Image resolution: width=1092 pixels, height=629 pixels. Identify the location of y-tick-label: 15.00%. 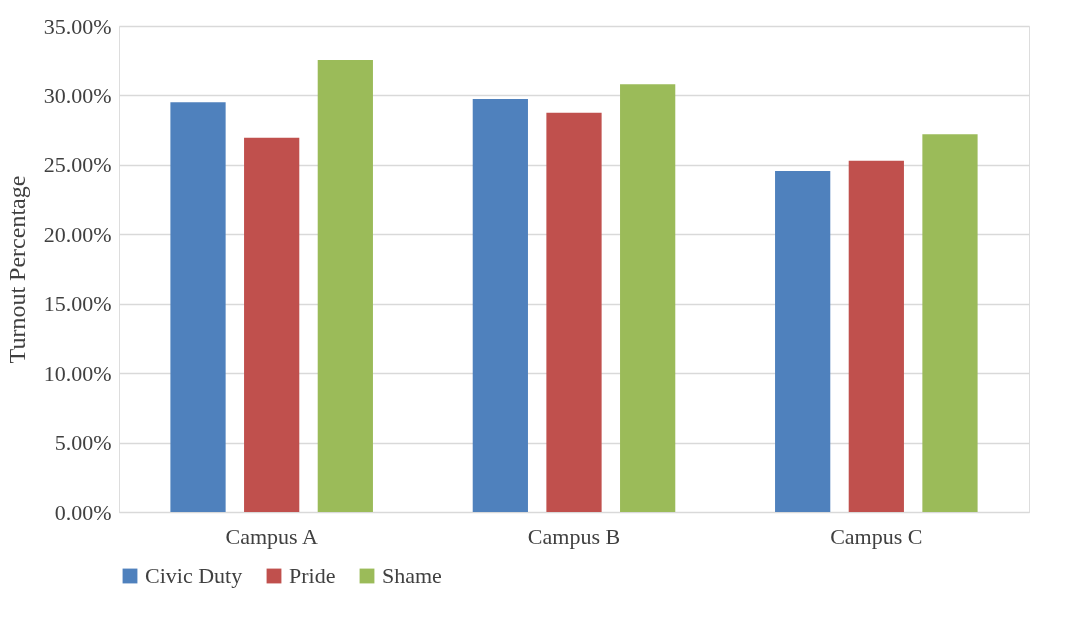
(77, 304).